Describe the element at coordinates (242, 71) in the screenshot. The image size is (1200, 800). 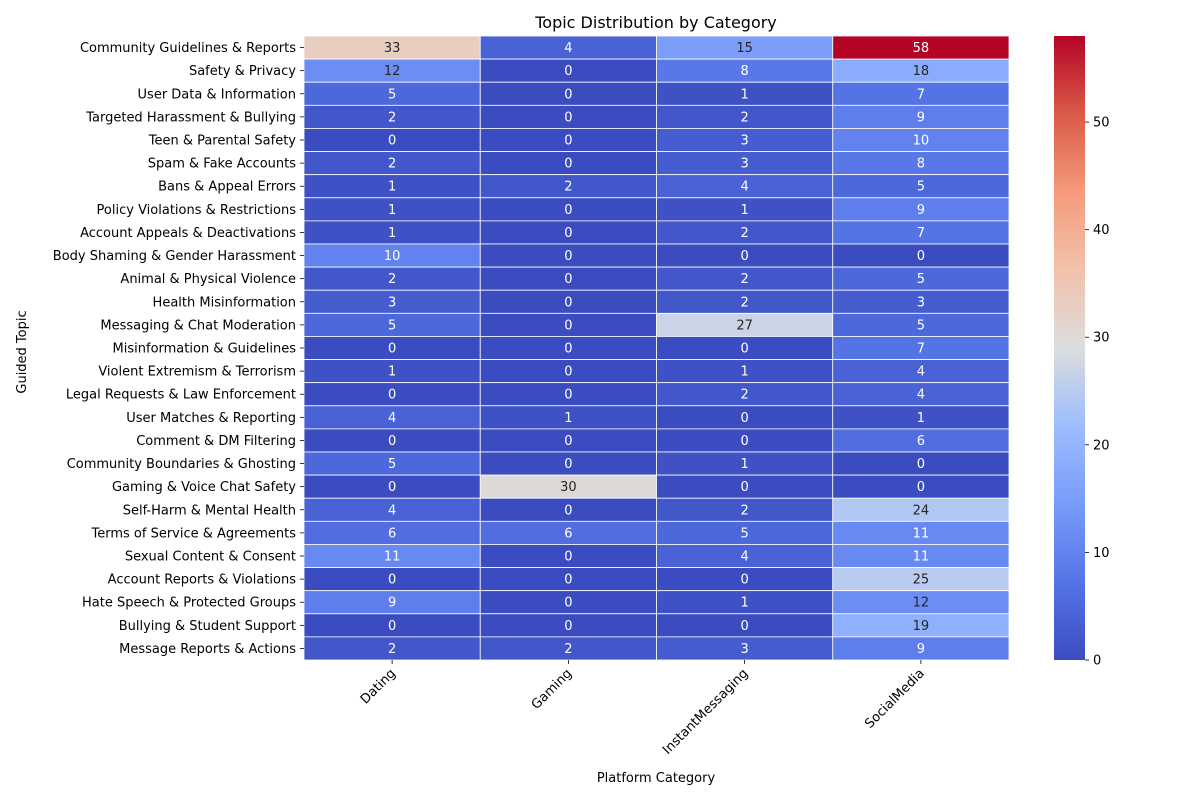
I see `row-tick-label: Safety & Privacy` at that location.